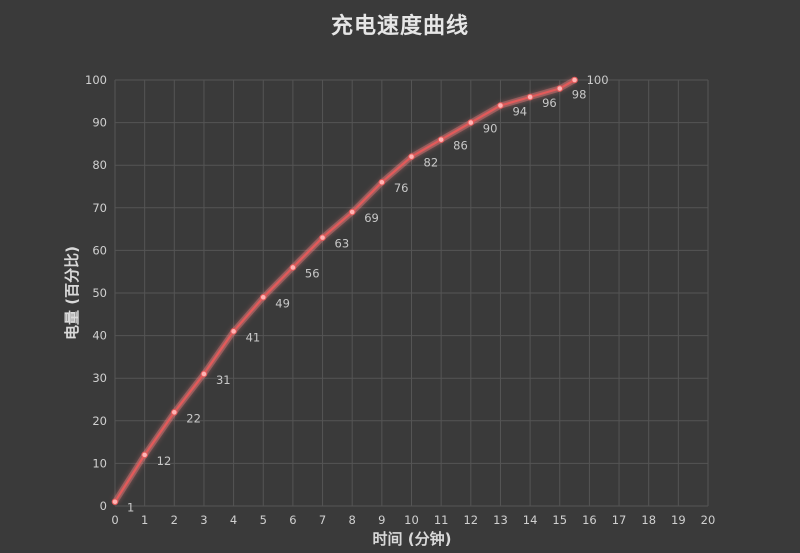  I want to click on x-tick-label: 15, so click(559, 520).